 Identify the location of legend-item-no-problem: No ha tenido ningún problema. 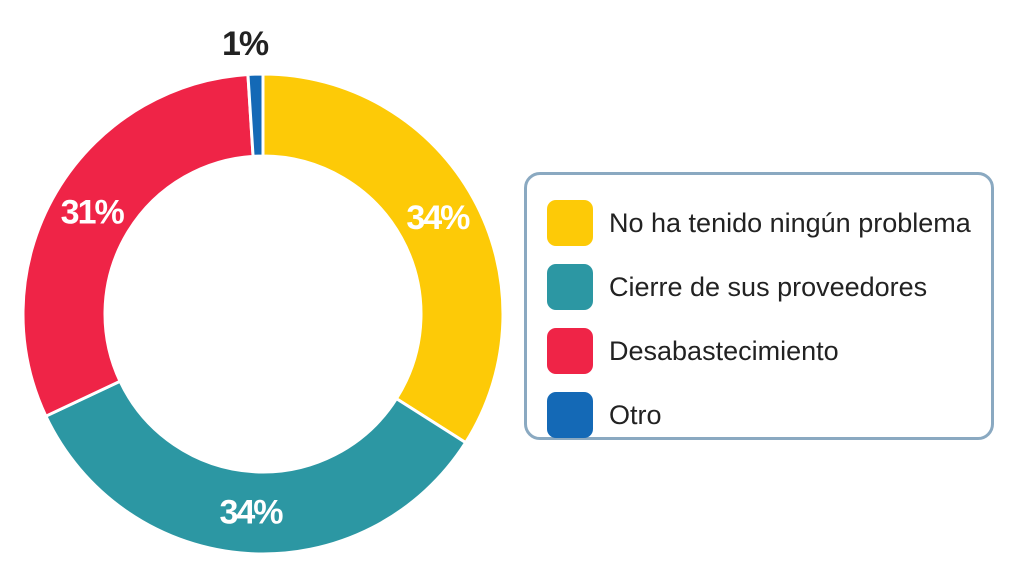
(769, 223).